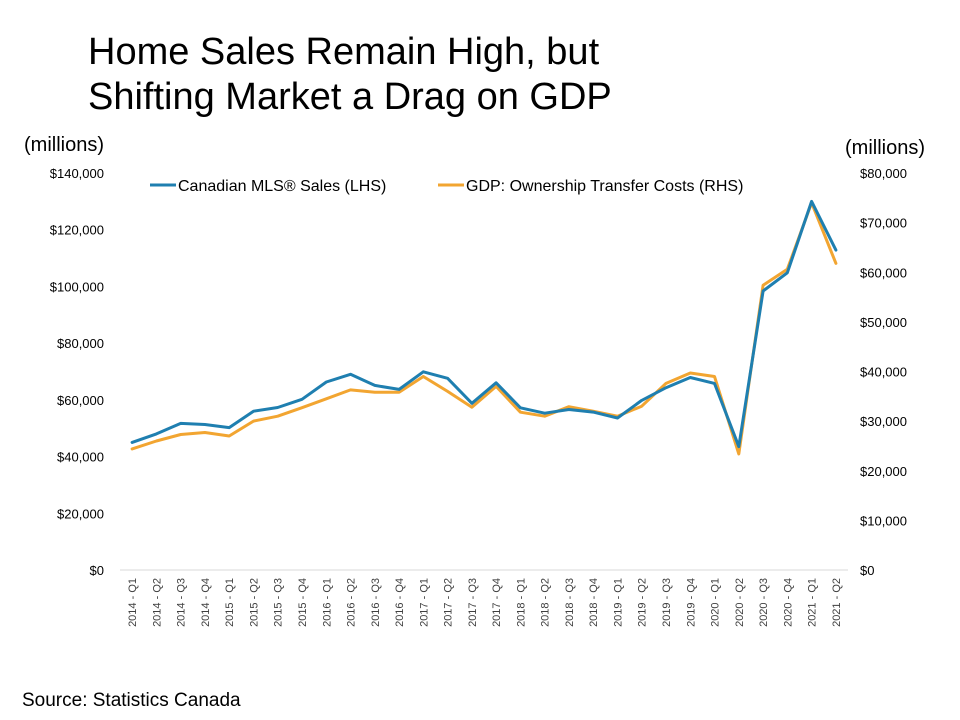 This screenshot has width=960, height=720. Describe the element at coordinates (604, 186) in the screenshot. I see `legend-label-rhs: GDP: Ownership Transfer Costs (RHS)` at that location.